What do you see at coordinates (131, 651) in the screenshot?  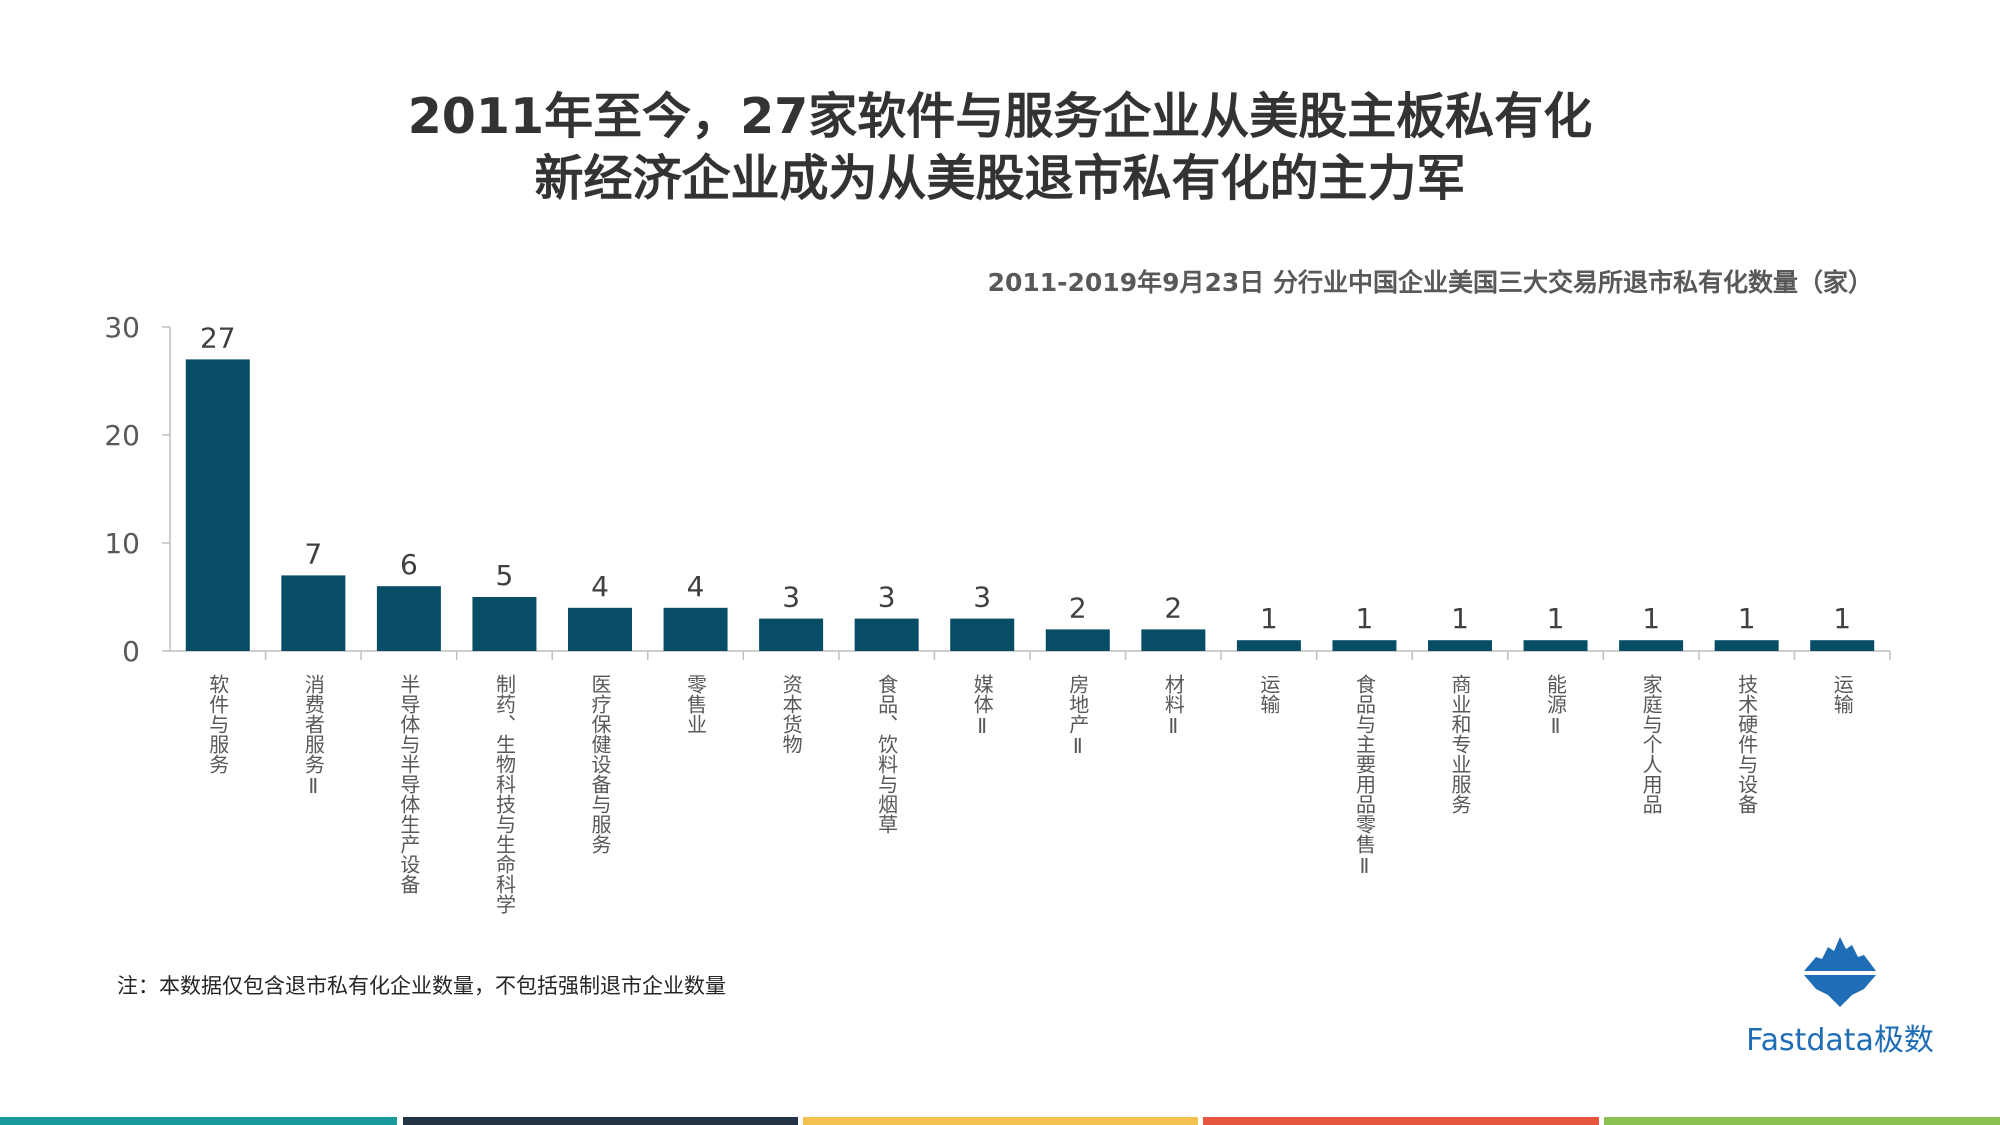 I see `y-tick-label: 0` at bounding box center [131, 651].